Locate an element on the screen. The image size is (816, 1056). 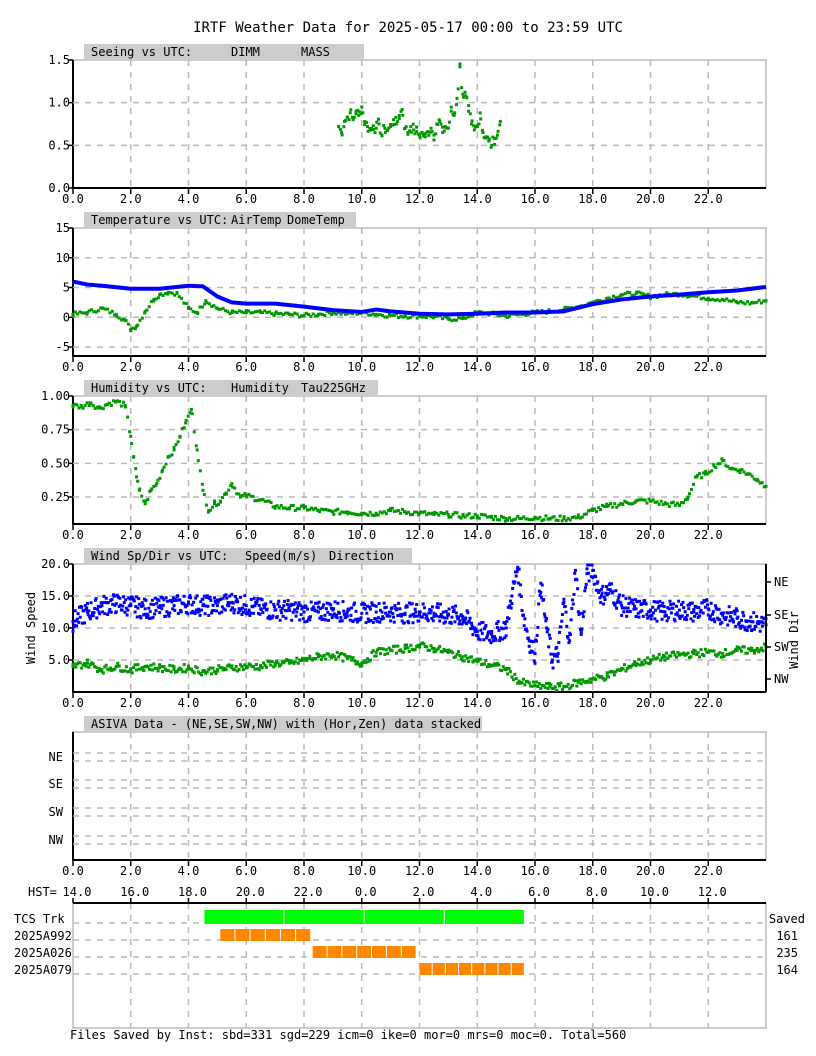
hst-tick-label: 0.0 is located at coordinates (366, 892).